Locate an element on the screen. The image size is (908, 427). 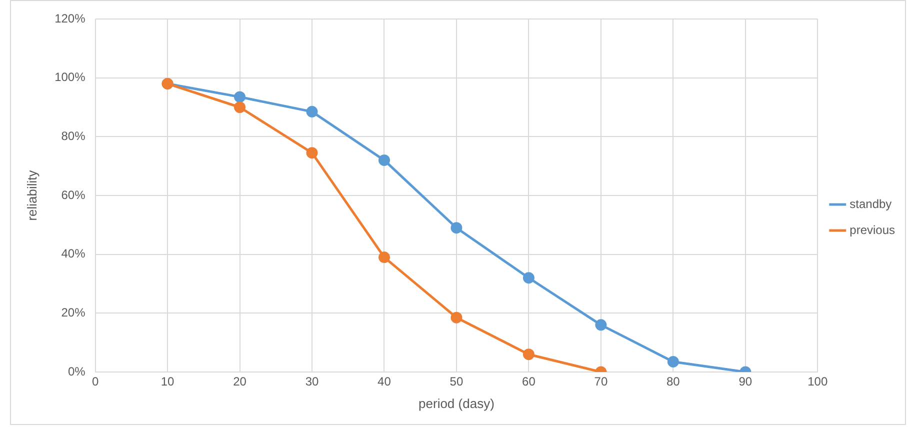
x-tick-label: 80 is located at coordinates (673, 381).